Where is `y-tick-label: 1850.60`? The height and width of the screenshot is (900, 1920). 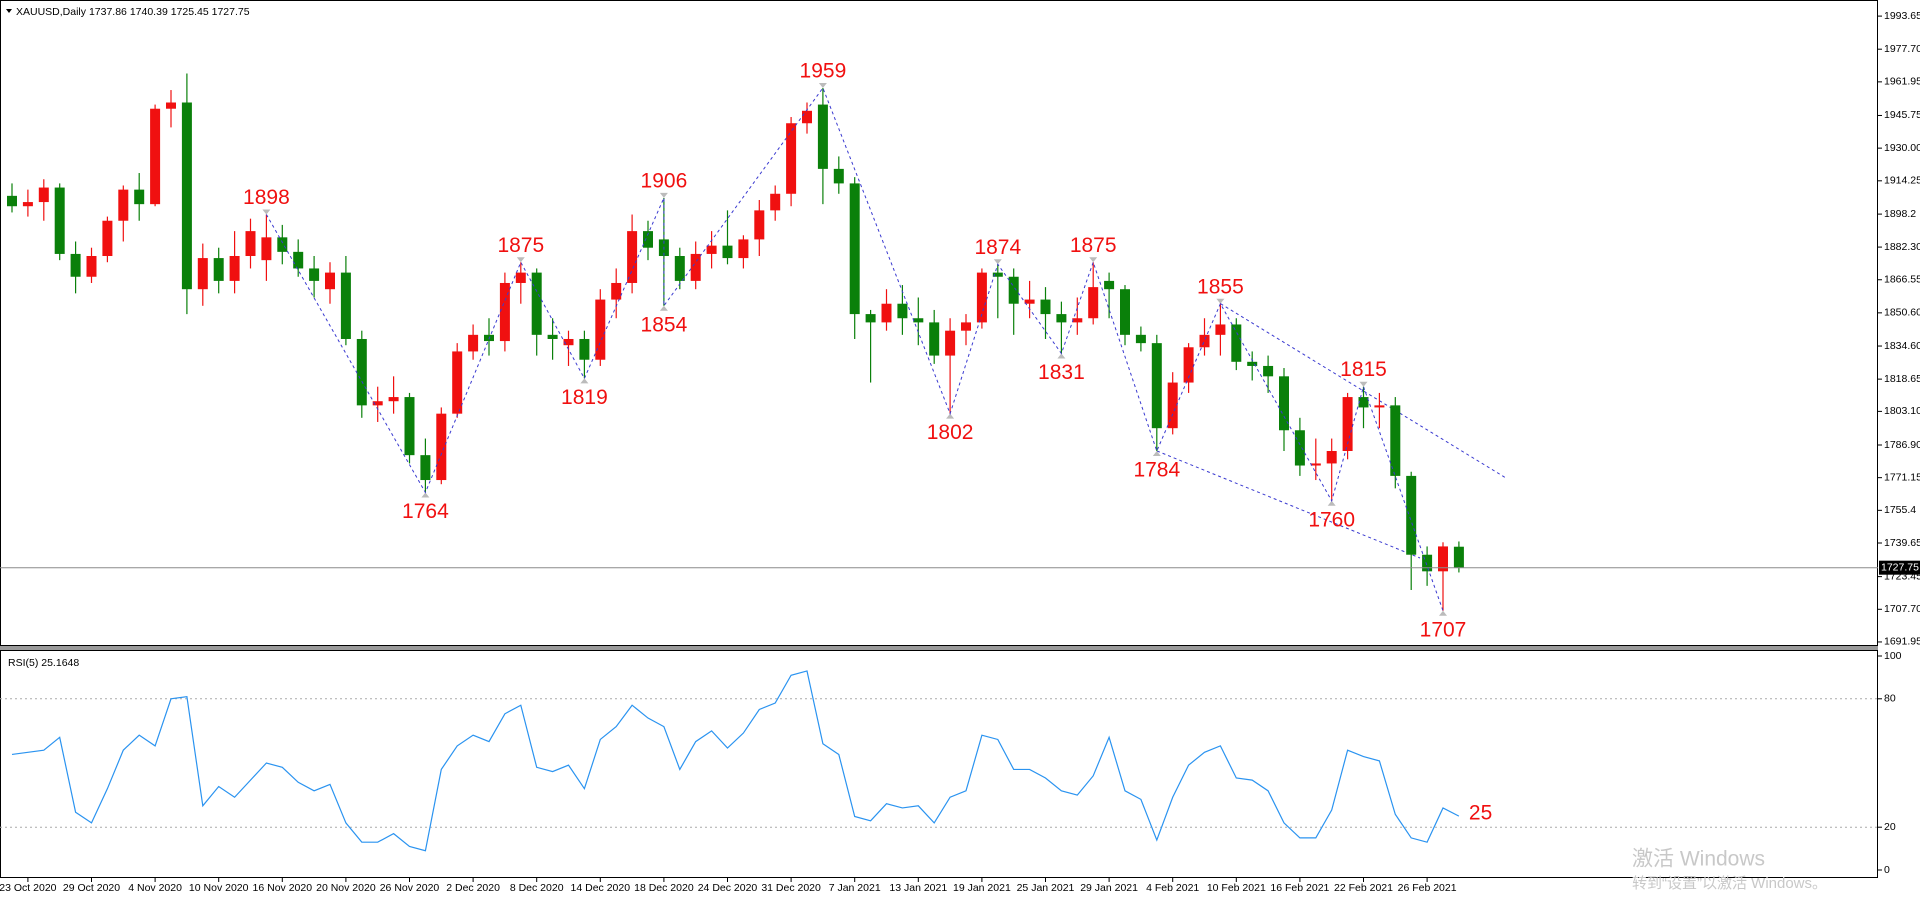
y-tick-label: 1850.60 is located at coordinates (1902, 313).